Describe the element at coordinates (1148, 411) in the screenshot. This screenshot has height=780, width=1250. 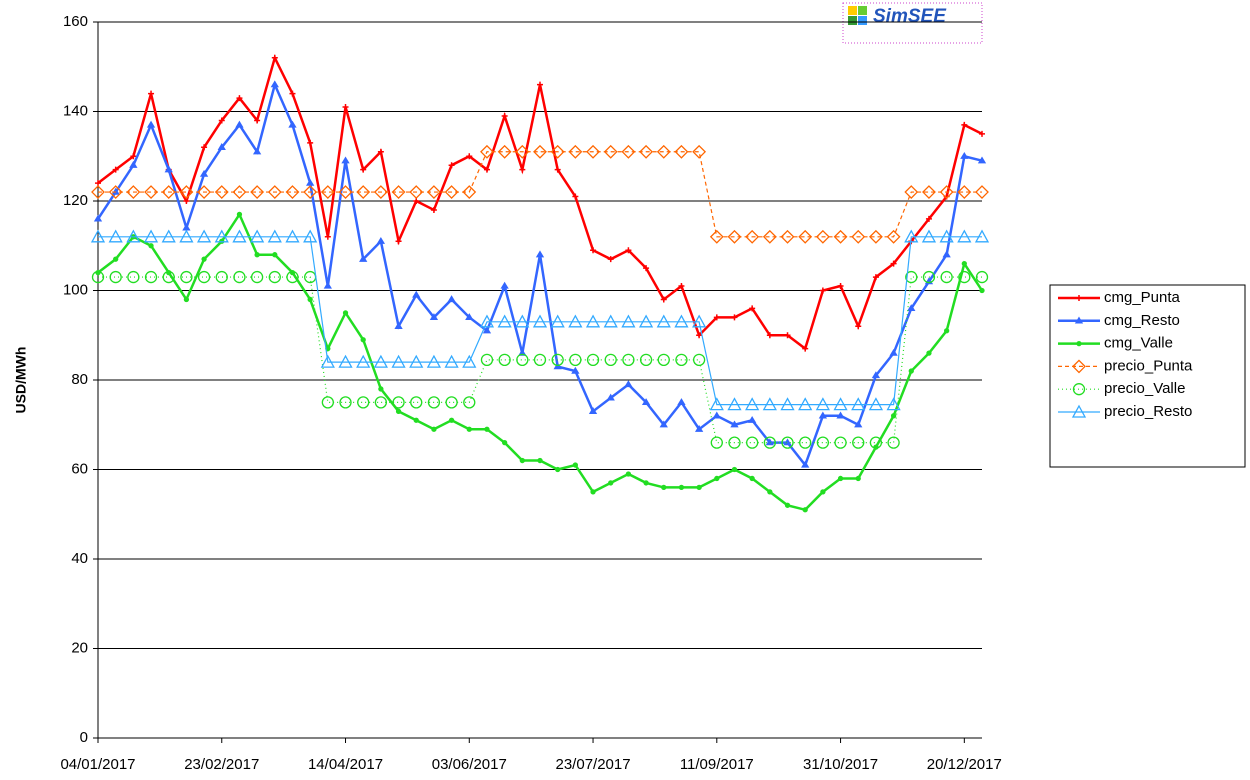
I see `legend-label: precio_Resto` at that location.